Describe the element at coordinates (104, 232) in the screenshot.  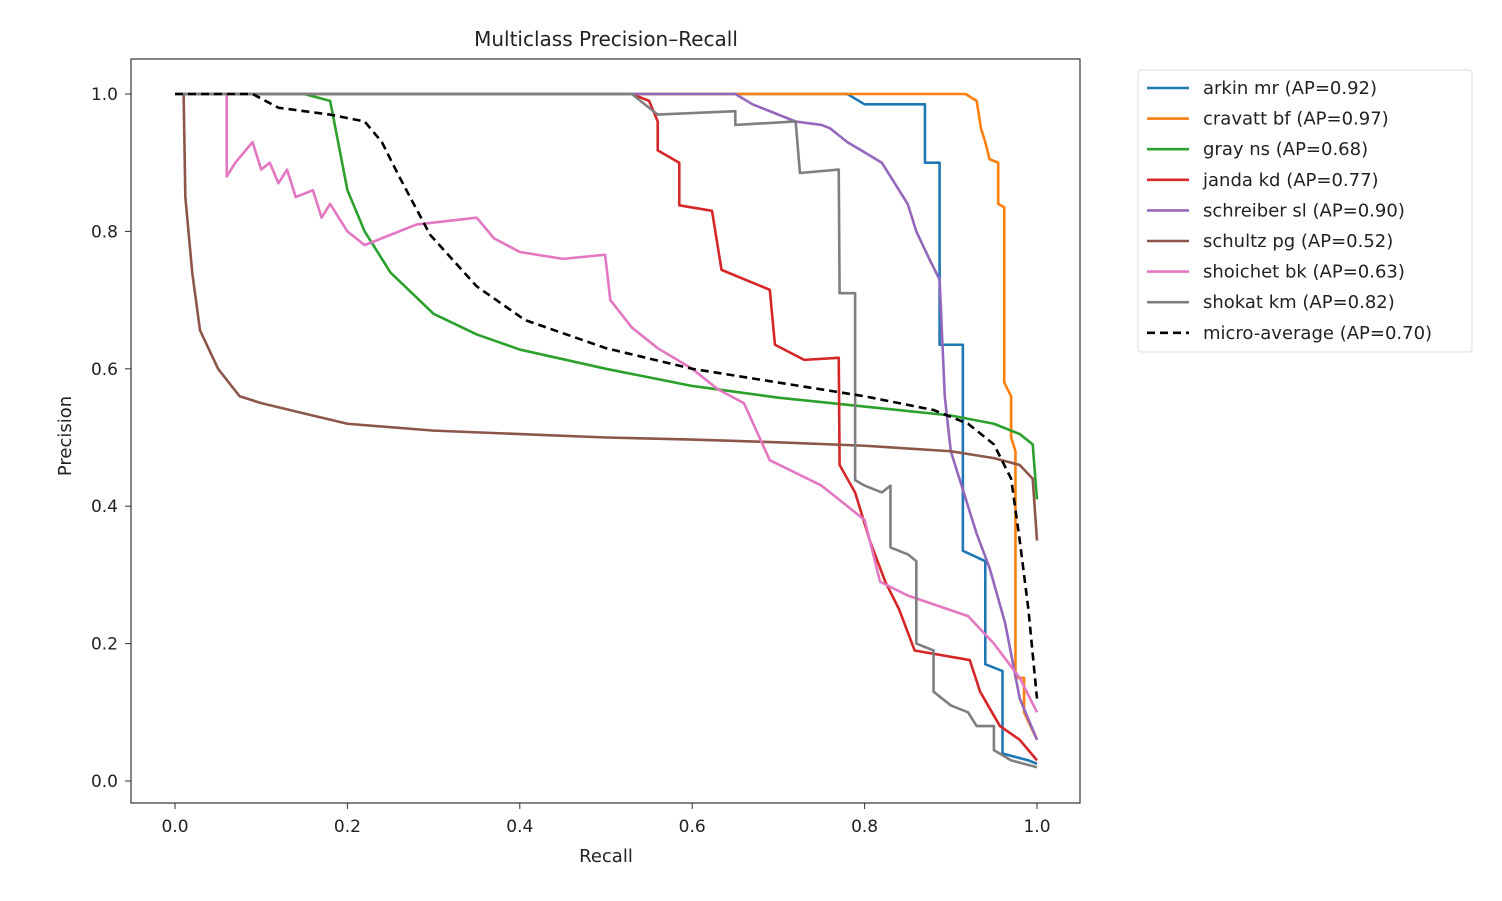
I see `y-tick-label: 0.8` at that location.